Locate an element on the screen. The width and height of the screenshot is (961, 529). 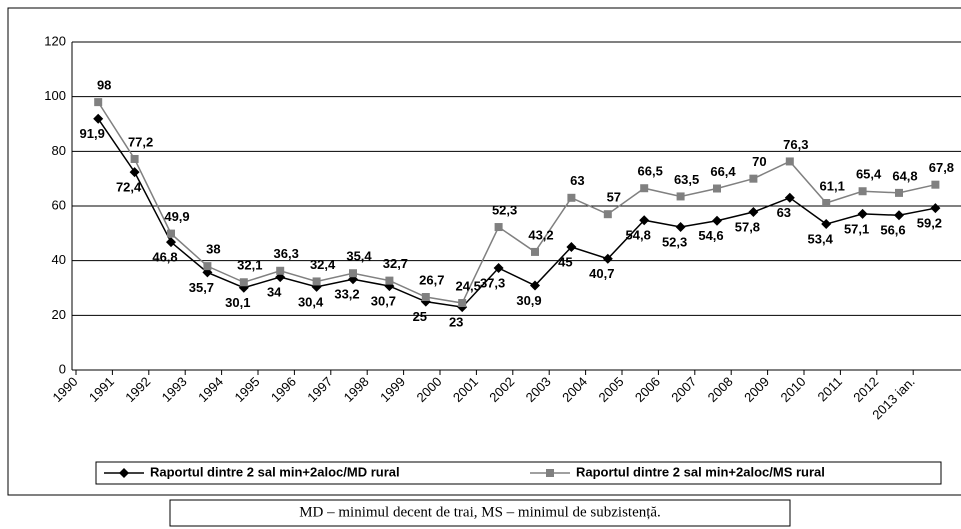
x-tick-label: 1998 is located at coordinates (356, 389).